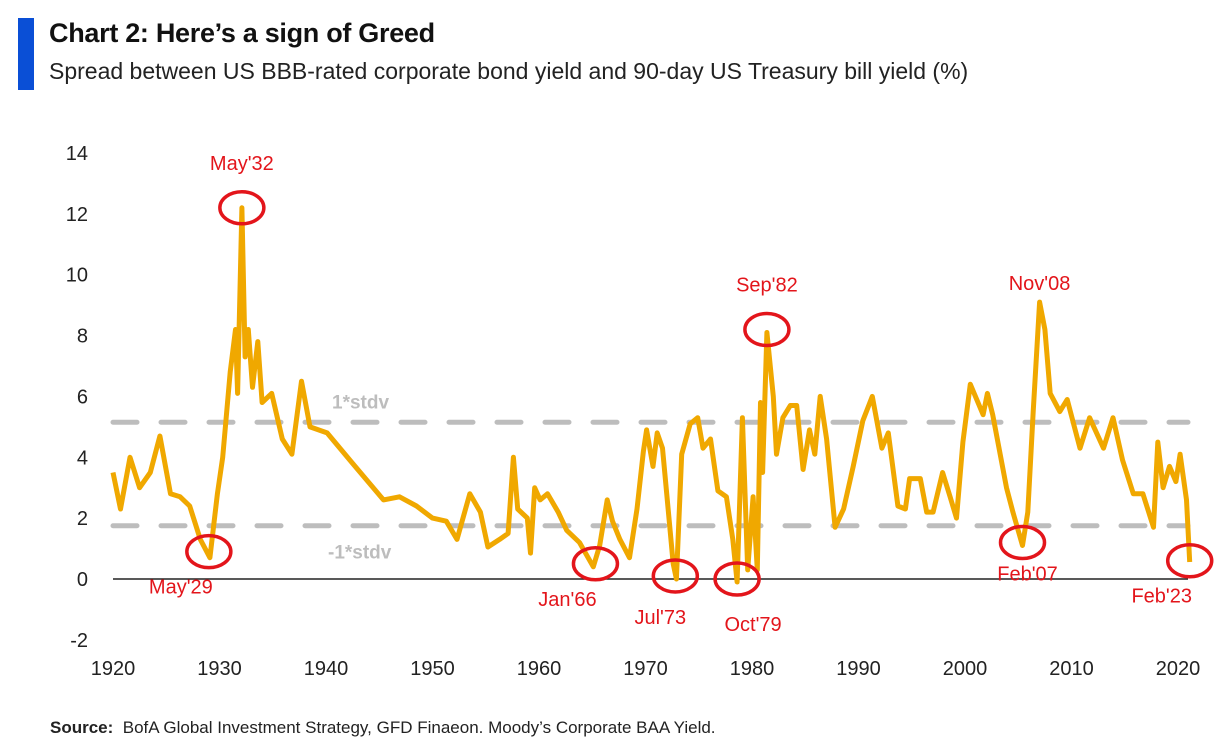 This screenshot has height=748, width=1226. I want to click on accent-bar, so click(26, 54).